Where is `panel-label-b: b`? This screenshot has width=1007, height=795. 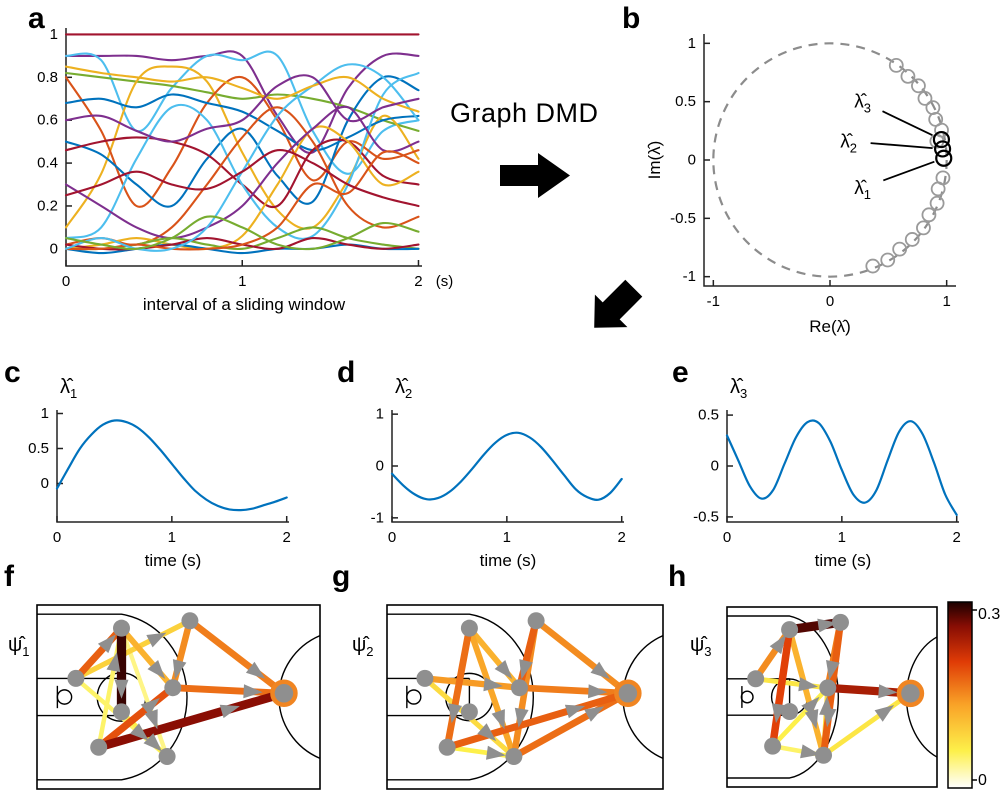 panel-label-b: b is located at coordinates (631, 18).